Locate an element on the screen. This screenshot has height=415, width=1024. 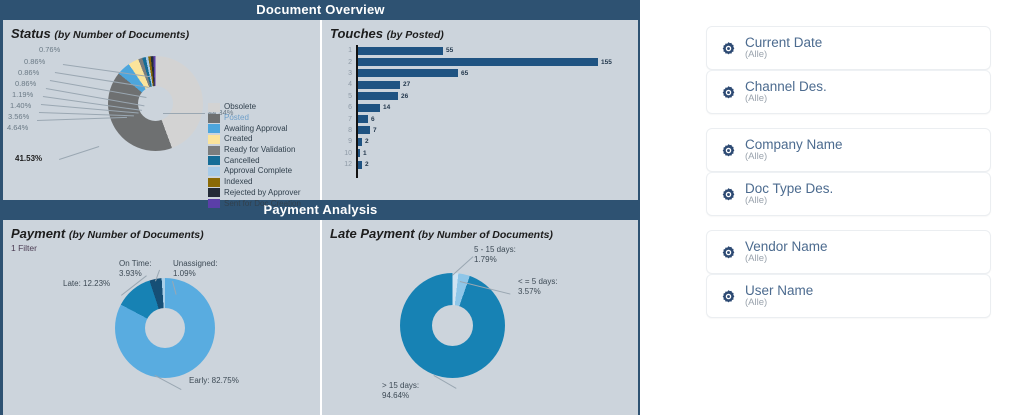
status-label-5: 1.40% is located at coordinates (21, 105).